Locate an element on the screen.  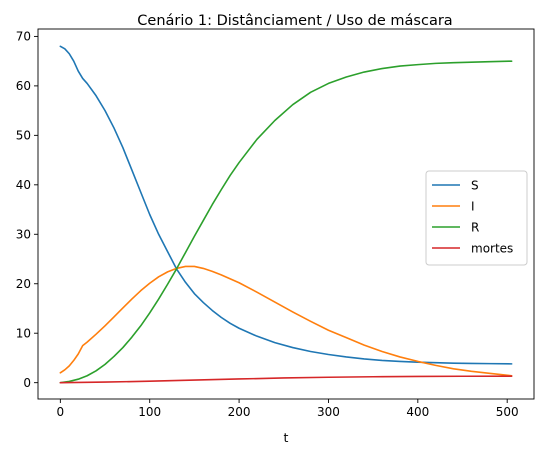
y-tick-label: 50 is located at coordinates (23, 136).